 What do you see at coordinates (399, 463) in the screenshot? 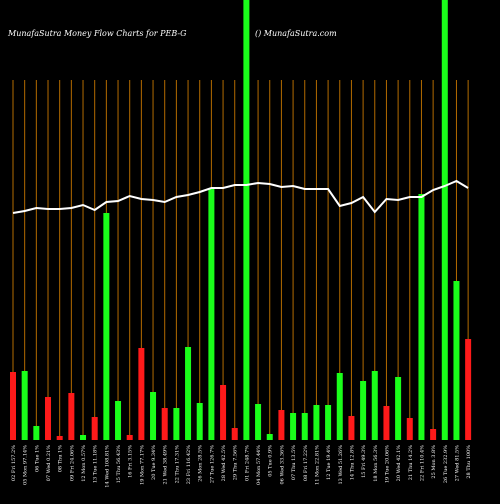
I see `x-tick-label: 20 Wed 42.1%` at bounding box center [399, 463].